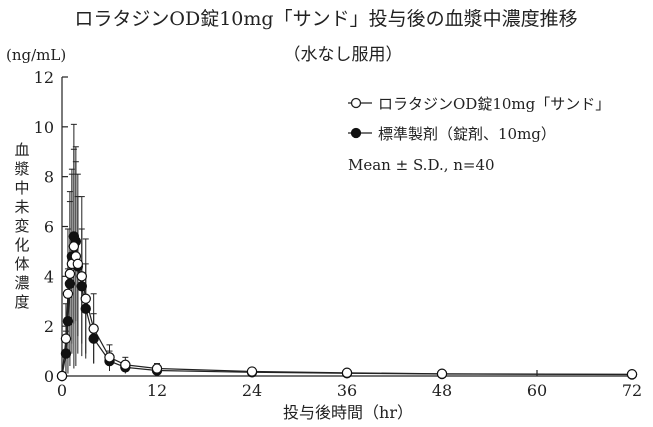 The width and height of the screenshot is (653, 427). What do you see at coordinates (356, 103) in the screenshot?
I see `legend-marker-test` at bounding box center [356, 103].